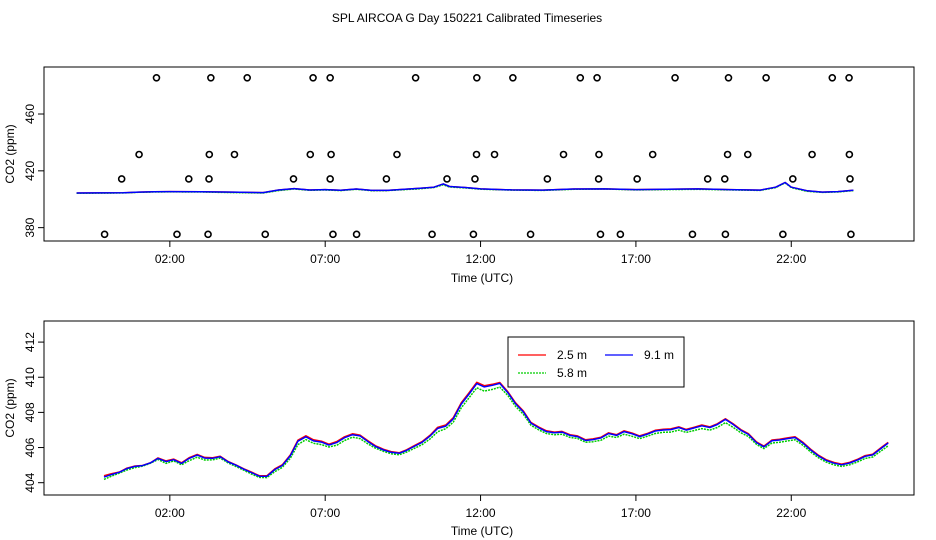 The height and width of the screenshot is (540, 936). I want to click on y-axis: 380 420 460, so click(33, 171).